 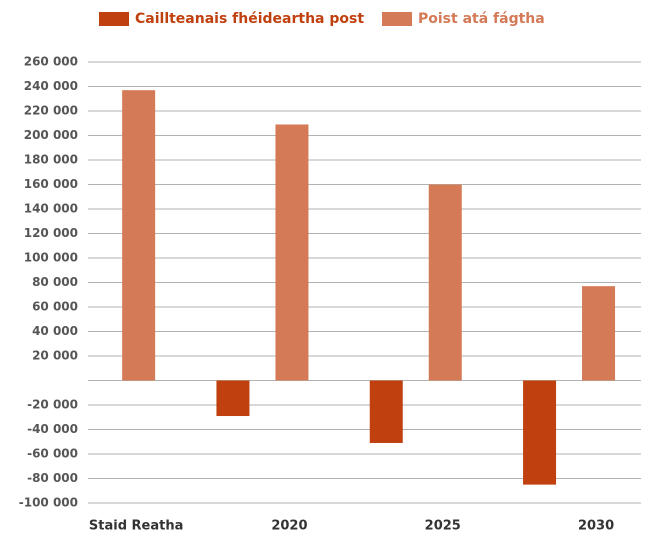 What do you see at coordinates (52, 405) in the screenshot?
I see `y-tick-label: -20 000` at bounding box center [52, 405].